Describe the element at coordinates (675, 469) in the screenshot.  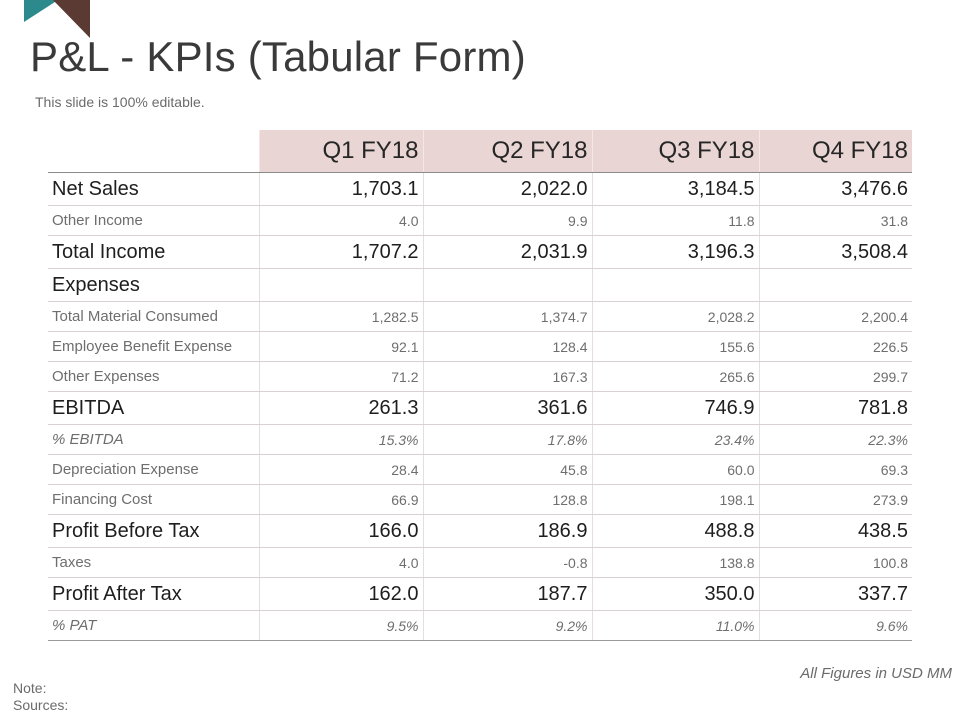
I see `cell-q3: 60.0` at that location.